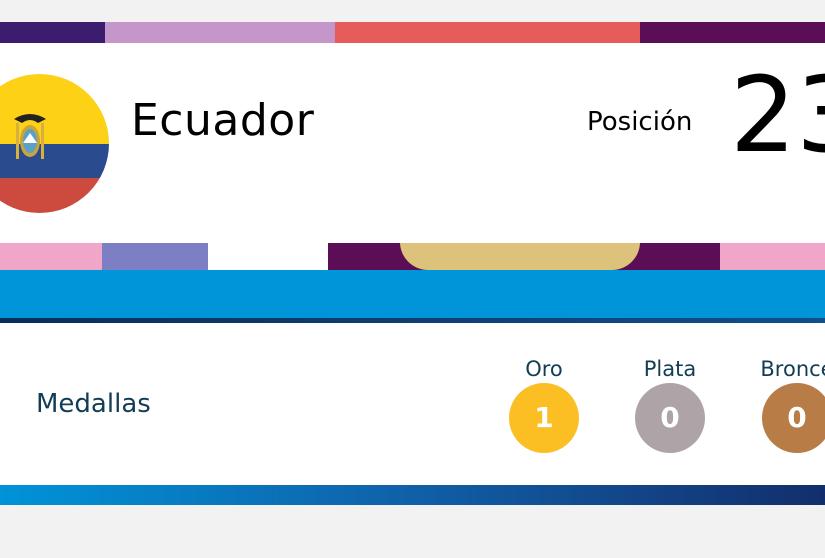 The width and height of the screenshot is (825, 558). I want to click on medals-title: Medallas, so click(93, 404).